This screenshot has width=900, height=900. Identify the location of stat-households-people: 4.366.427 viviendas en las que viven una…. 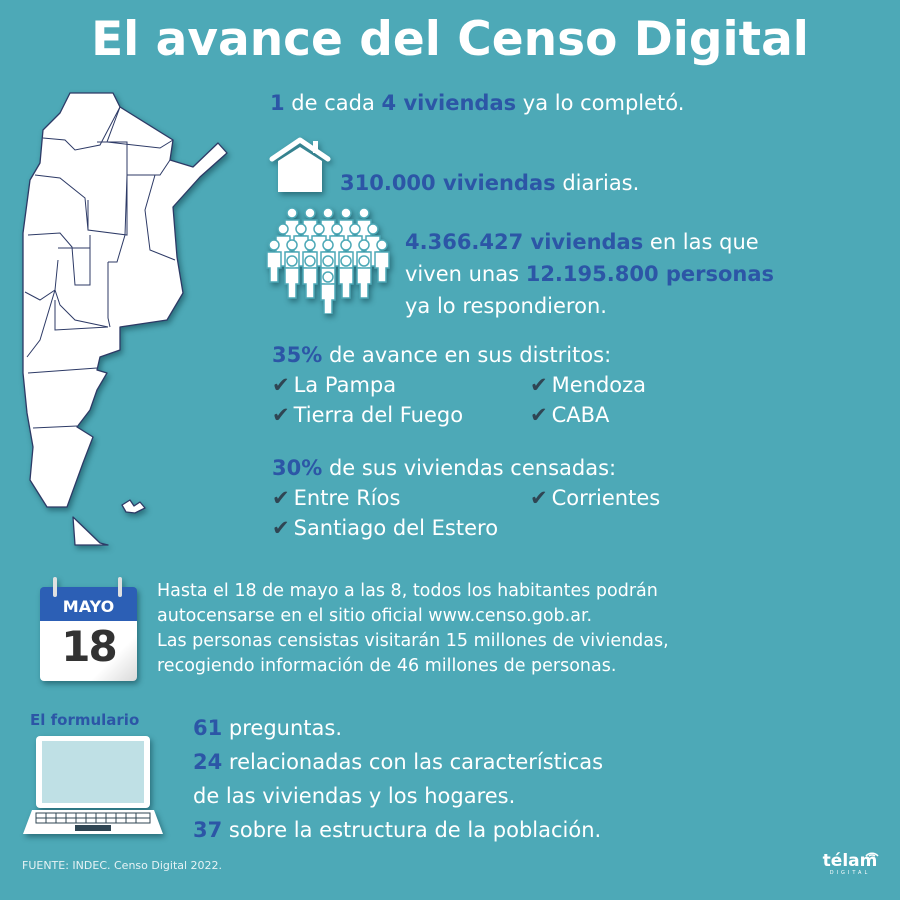
(589, 274).